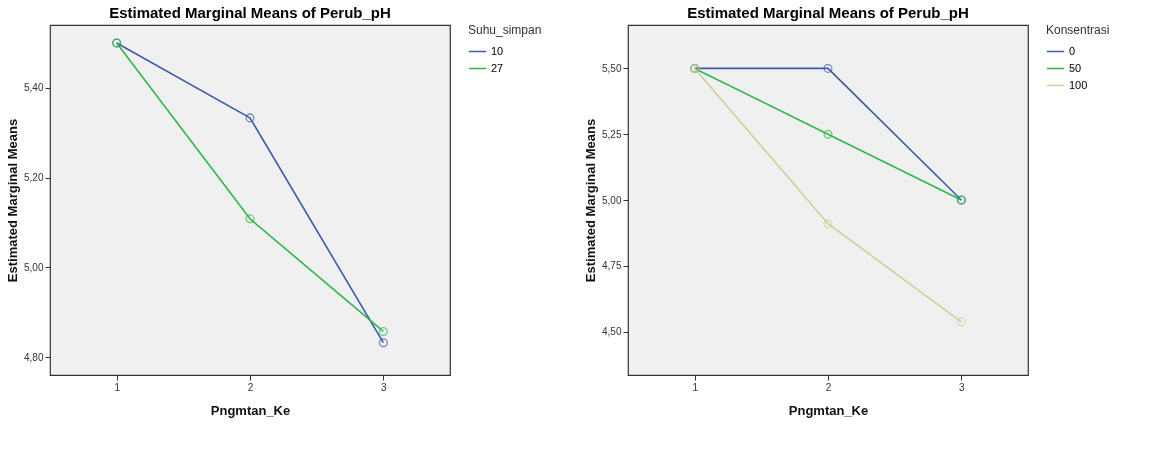 This screenshot has width=1176, height=475. What do you see at coordinates (497, 67) in the screenshot?
I see `legend-label: 27` at bounding box center [497, 67].